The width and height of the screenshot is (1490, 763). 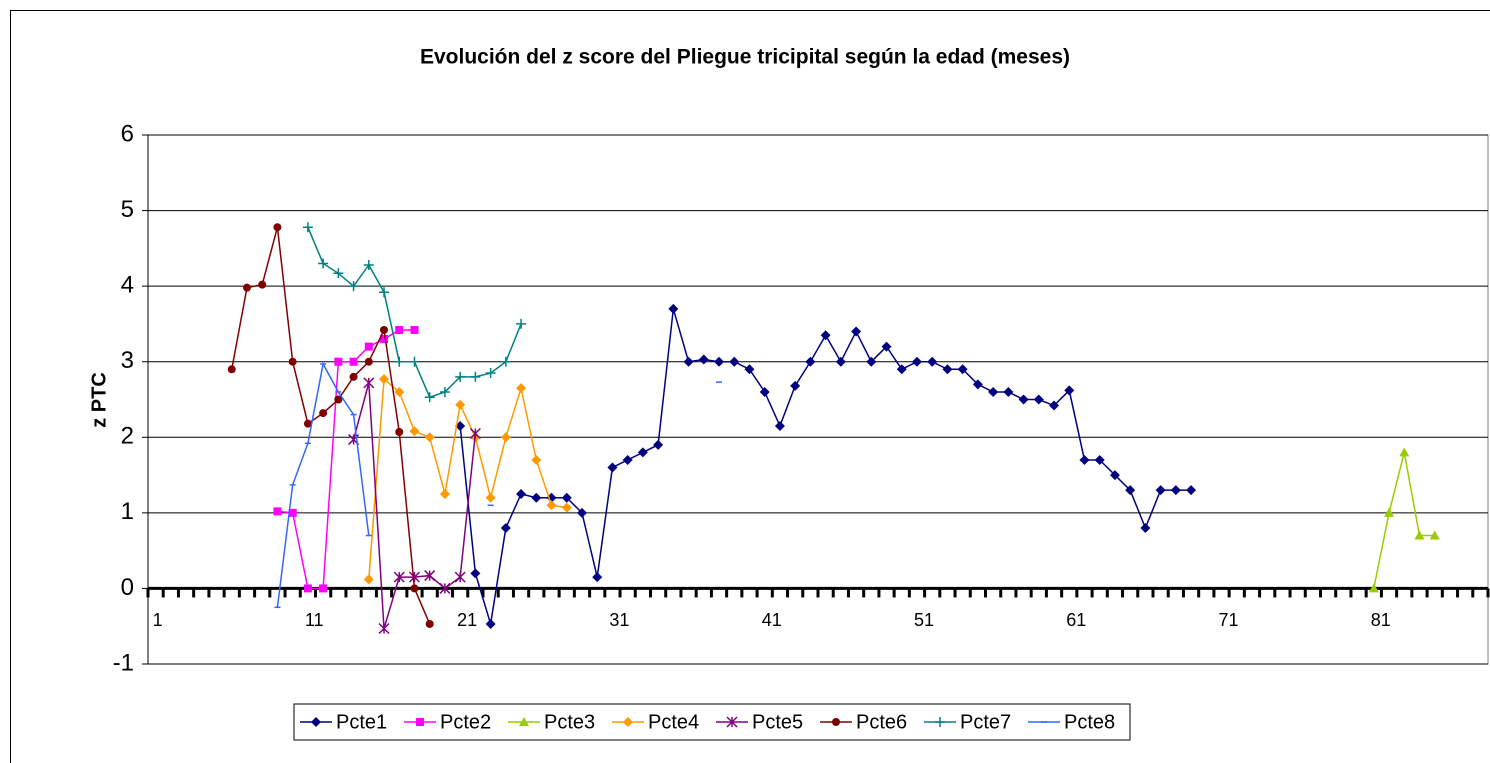 What do you see at coordinates (777, 722) in the screenshot?
I see `legend-label: Pcte5` at bounding box center [777, 722].